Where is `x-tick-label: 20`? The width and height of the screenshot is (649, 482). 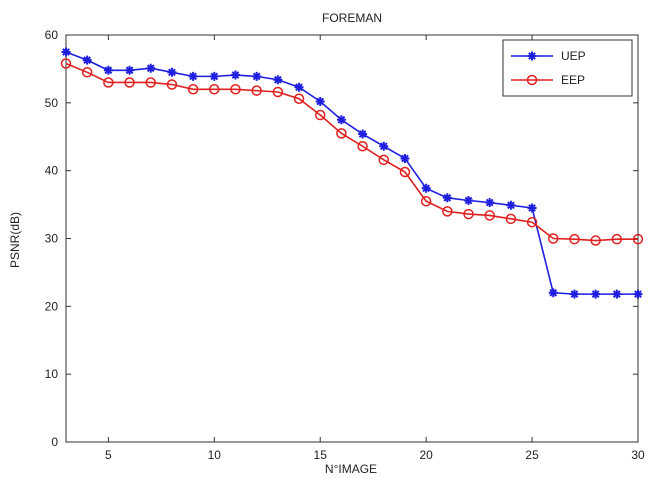
x-tick-label: 20 is located at coordinates (426, 455).